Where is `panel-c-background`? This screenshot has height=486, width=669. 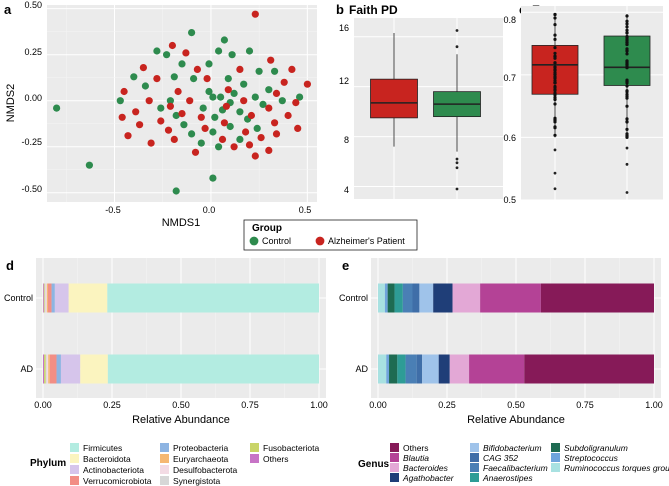
panel-c-background is located at coordinates (592, 103).